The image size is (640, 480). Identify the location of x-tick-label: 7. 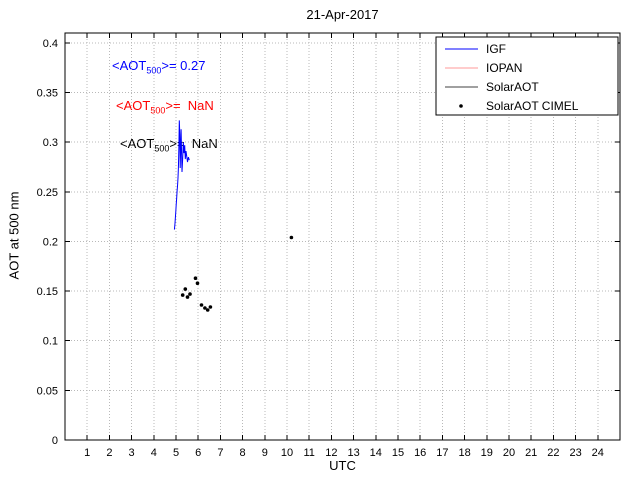
(220, 453).